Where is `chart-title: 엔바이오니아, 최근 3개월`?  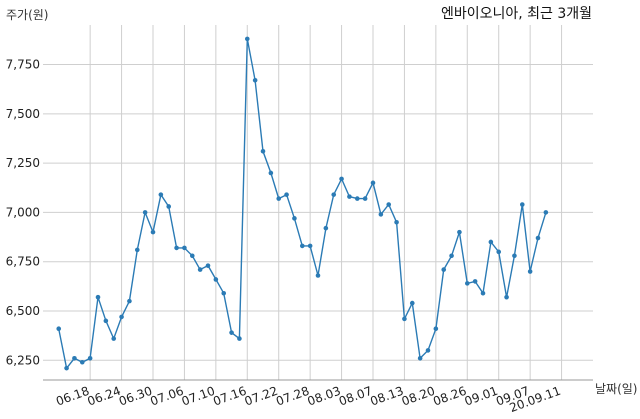 chart-title: 엔바이오니아, 최근 3개월 is located at coordinates (516, 14).